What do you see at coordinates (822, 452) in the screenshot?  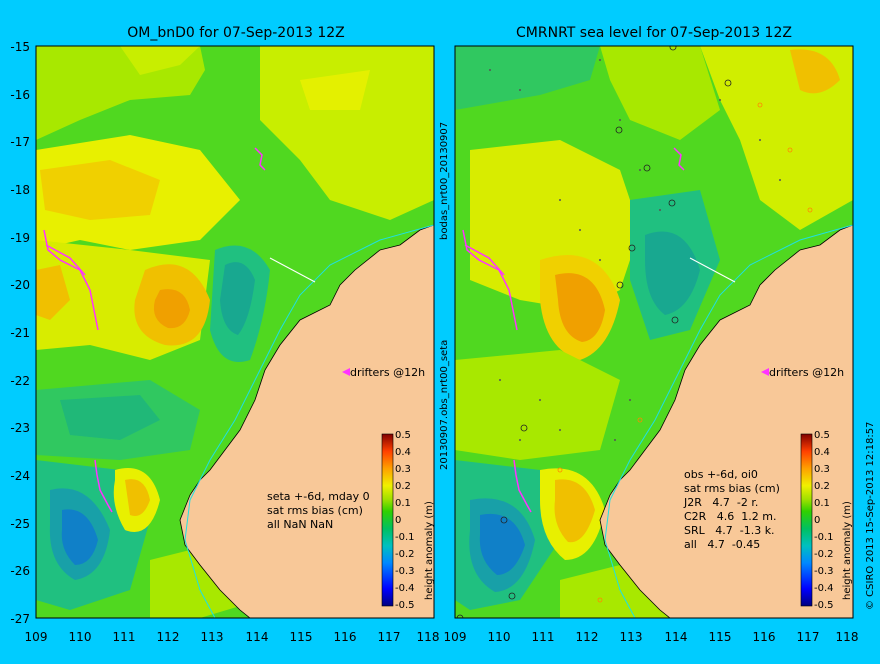 I see `cb-r-1: 0.4` at bounding box center [822, 452].